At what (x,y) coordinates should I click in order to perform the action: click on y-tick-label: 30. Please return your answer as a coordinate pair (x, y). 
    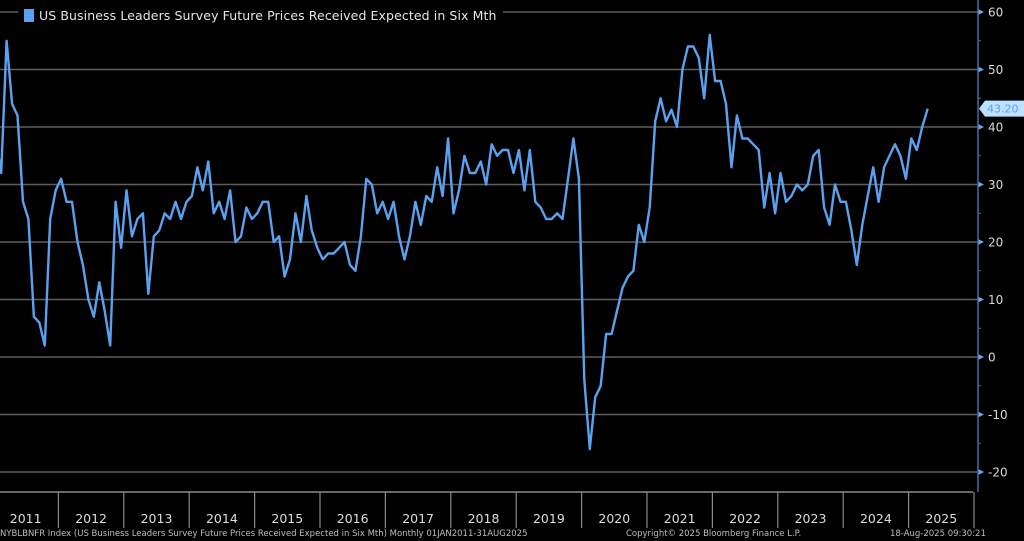
    Looking at the image, I should click on (995, 185).